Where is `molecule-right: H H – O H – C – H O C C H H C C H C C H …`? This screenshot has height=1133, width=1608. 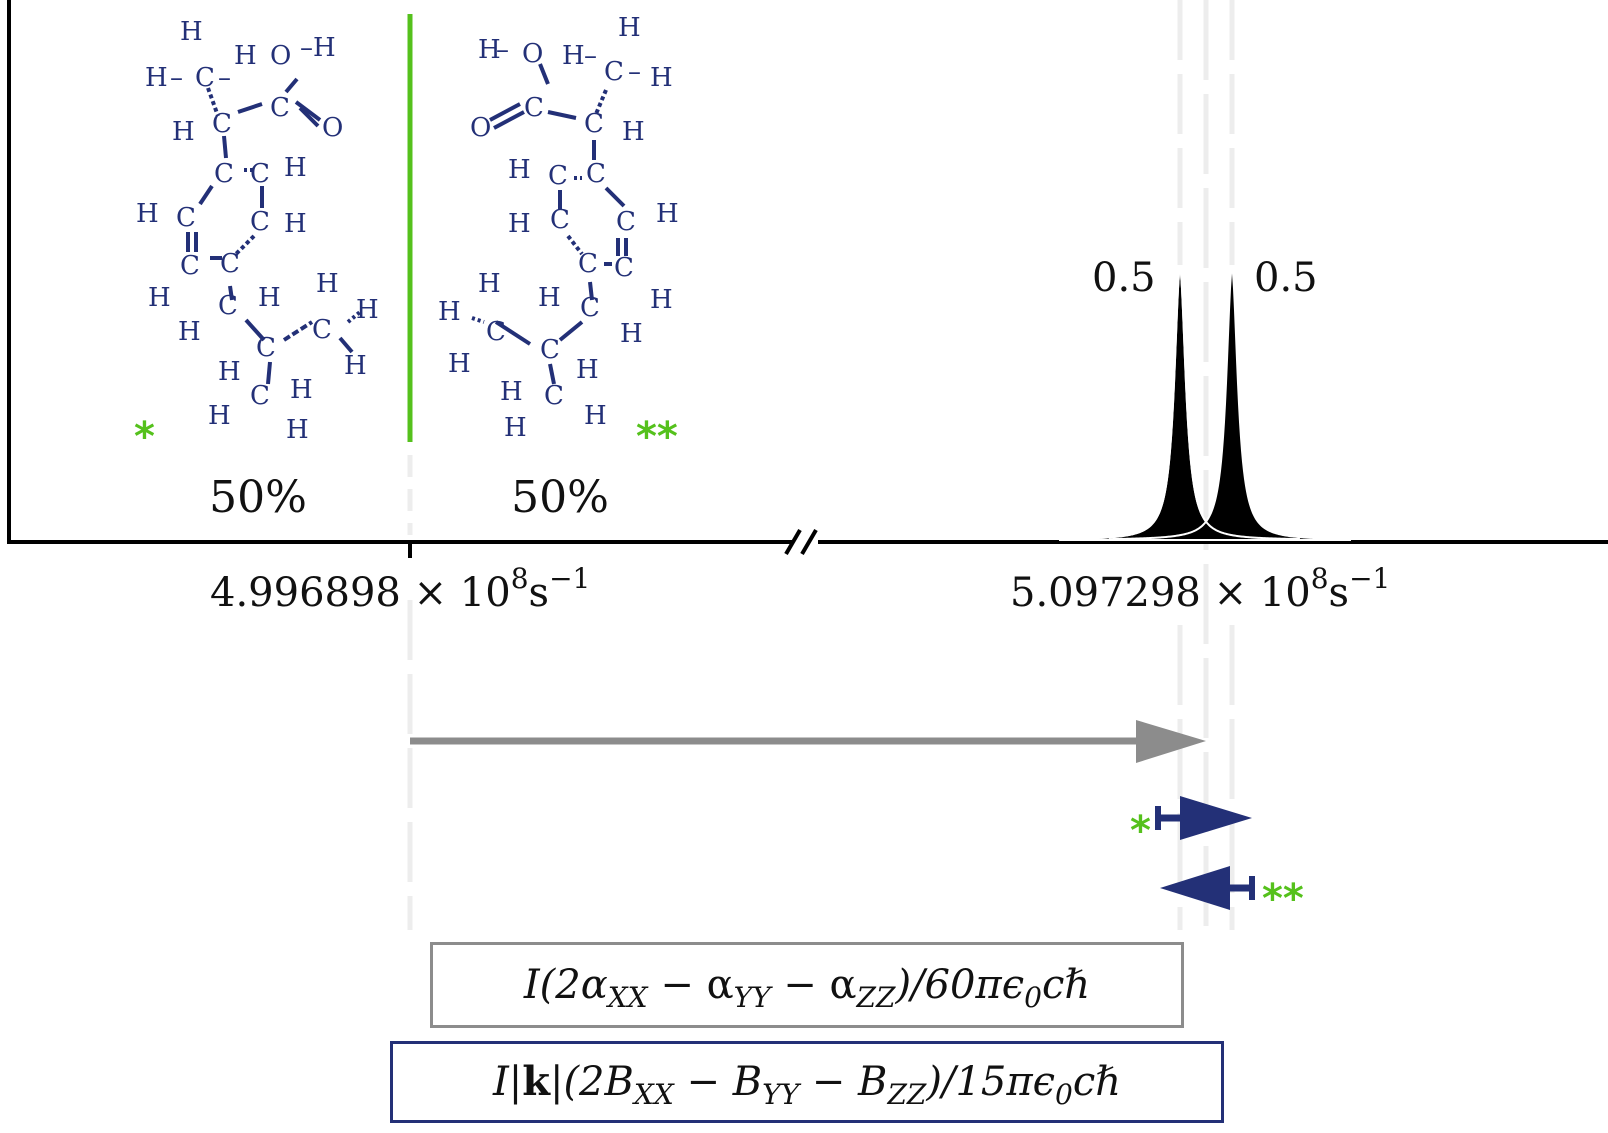 molecule-right: H H – O H – C – H O C C H H C C H C C H … is located at coordinates (558, 228).